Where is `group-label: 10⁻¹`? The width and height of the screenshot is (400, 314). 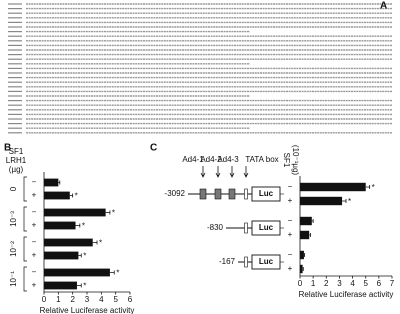
group-label: 10⁻¹ is located at coordinates (13, 279).